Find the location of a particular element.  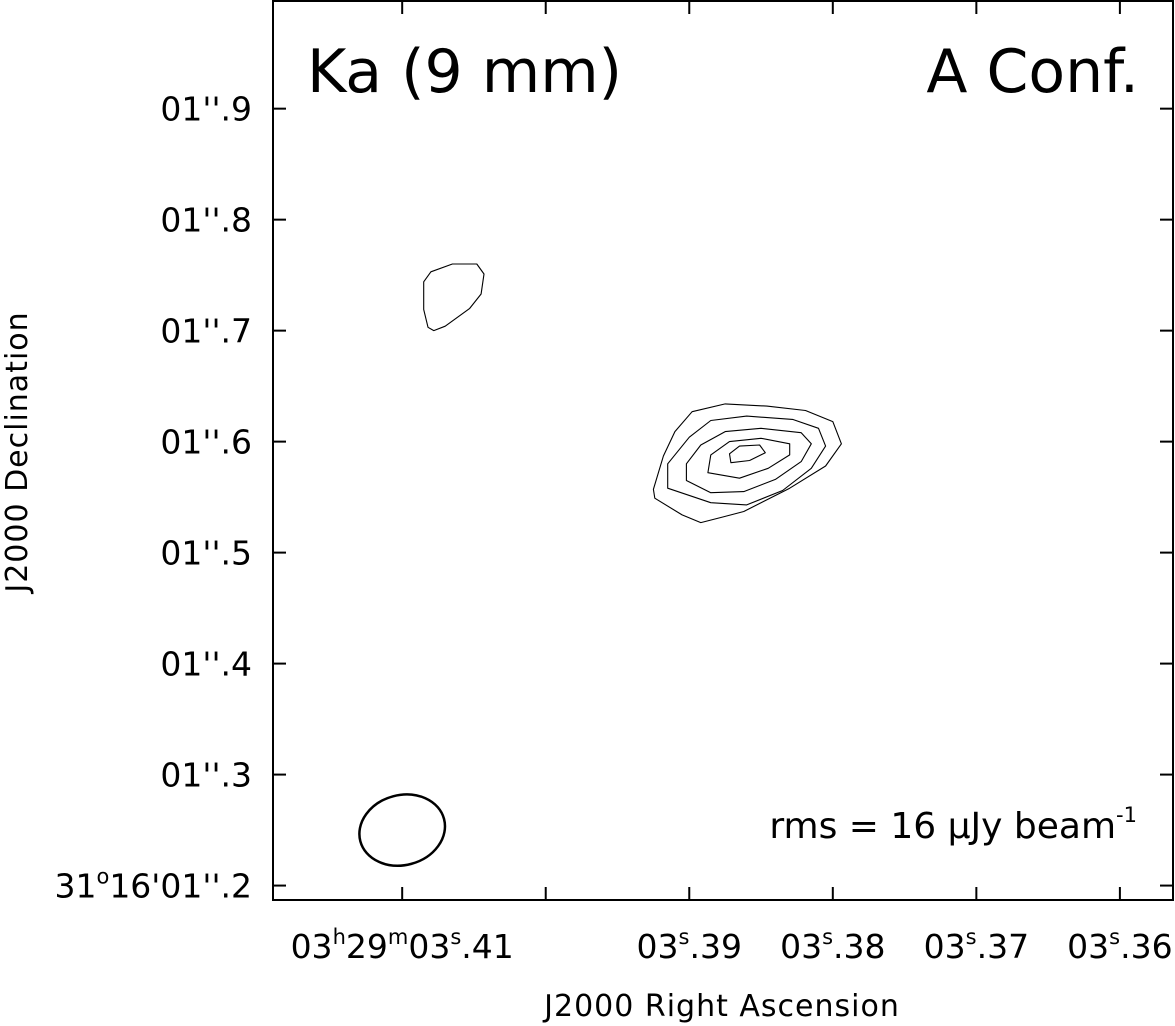

x-tick-label-part: 29 is located at coordinates (367, 946).